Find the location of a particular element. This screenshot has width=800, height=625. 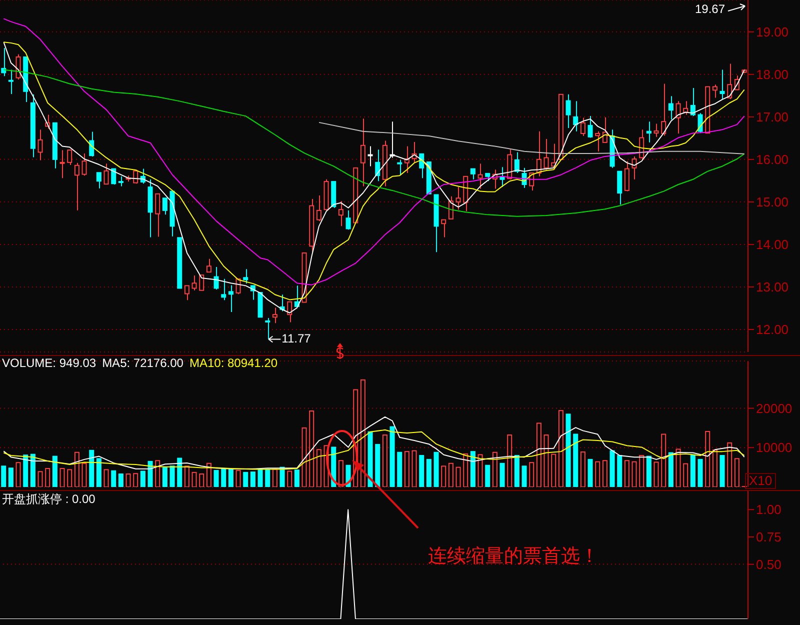

y-tick-label: 1.00 is located at coordinates (769, 510).